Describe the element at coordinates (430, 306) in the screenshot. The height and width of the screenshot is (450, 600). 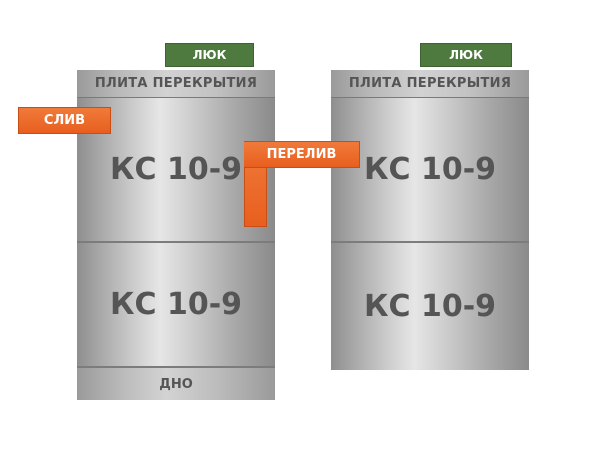
I see `right-well-ring-bottom: КС 10-9` at that location.